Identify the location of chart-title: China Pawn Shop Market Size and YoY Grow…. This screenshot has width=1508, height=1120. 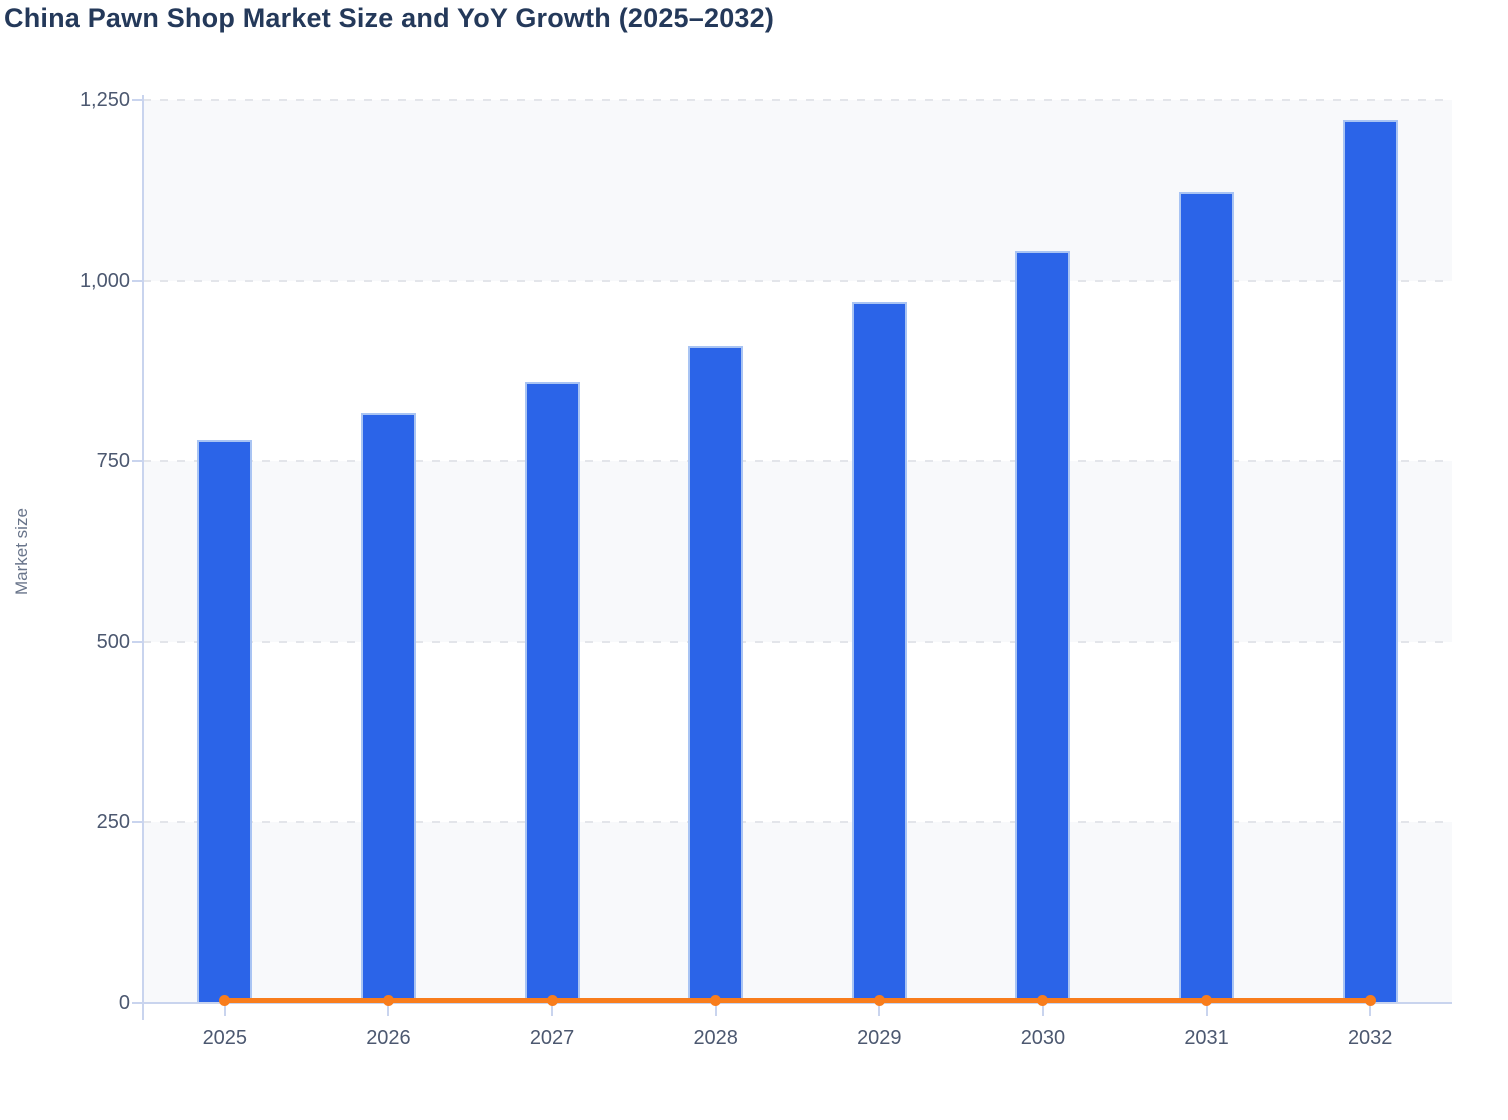
(389, 18).